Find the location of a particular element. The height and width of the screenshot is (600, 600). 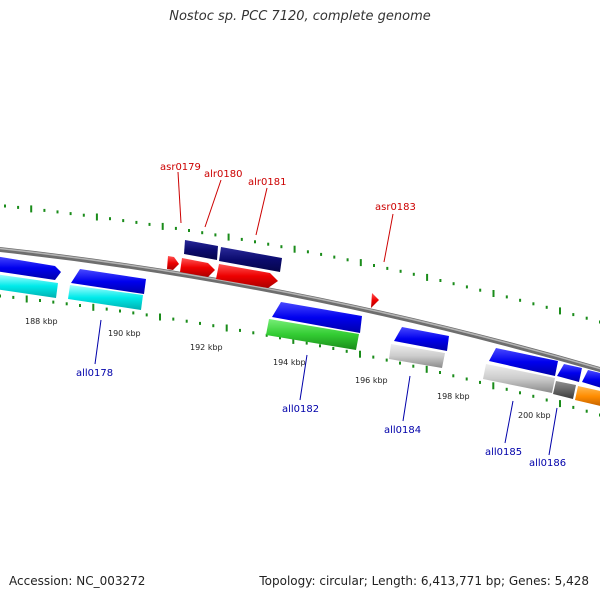

accession-text: Accession: NC_003272 is located at coordinates (77, 581).